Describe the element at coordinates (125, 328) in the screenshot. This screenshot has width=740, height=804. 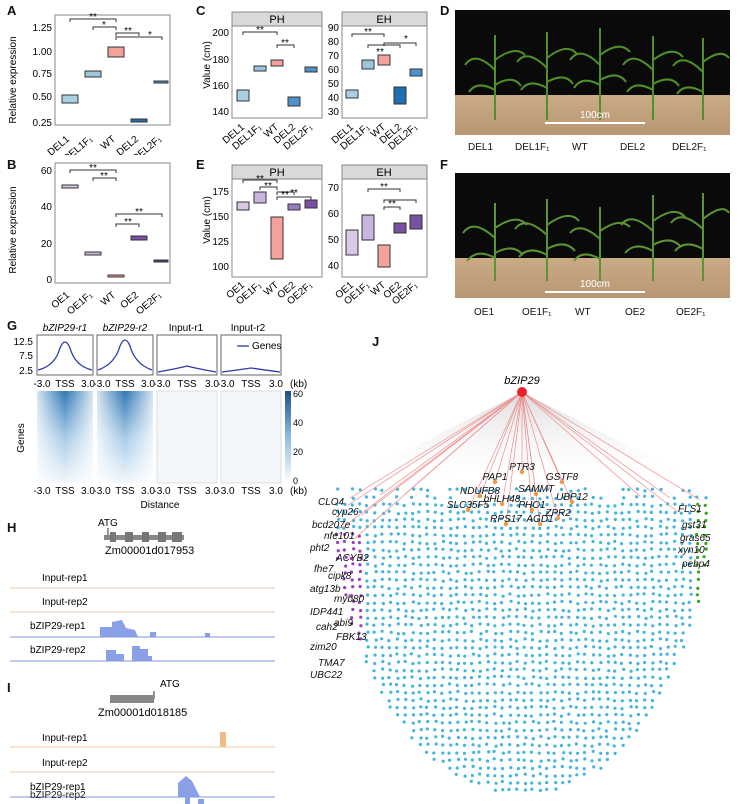
I see `track-title: bZIP29-r2` at that location.